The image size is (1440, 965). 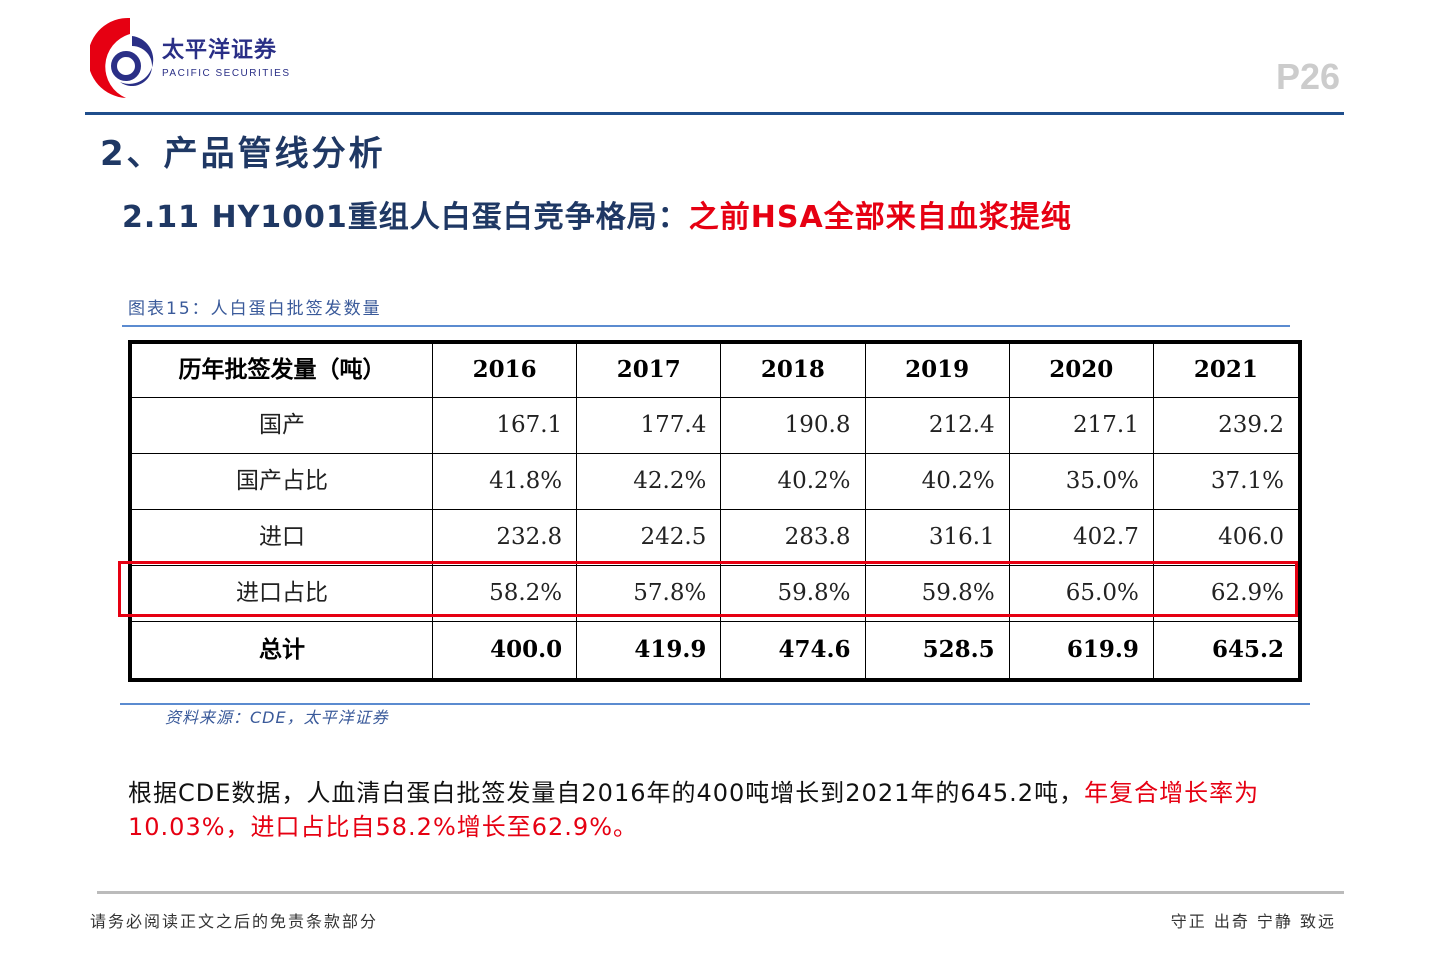 I want to click on page-number: P26, so click(x=1307, y=76).